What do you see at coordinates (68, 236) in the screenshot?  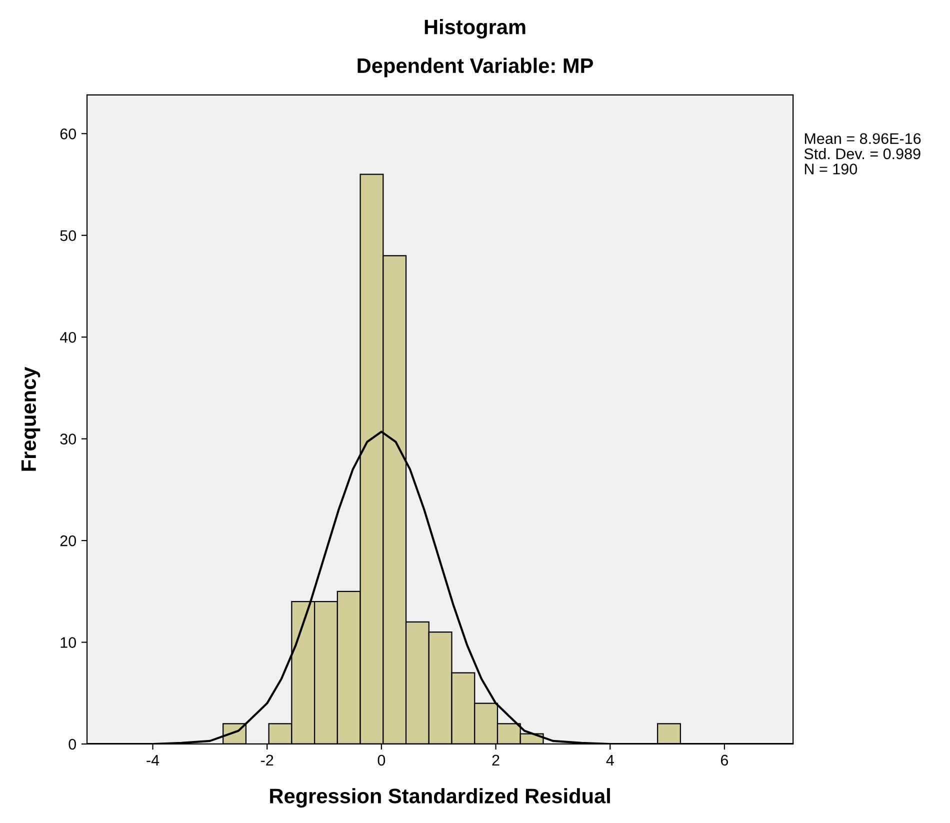 I see `y-tick-label: 50` at bounding box center [68, 236].